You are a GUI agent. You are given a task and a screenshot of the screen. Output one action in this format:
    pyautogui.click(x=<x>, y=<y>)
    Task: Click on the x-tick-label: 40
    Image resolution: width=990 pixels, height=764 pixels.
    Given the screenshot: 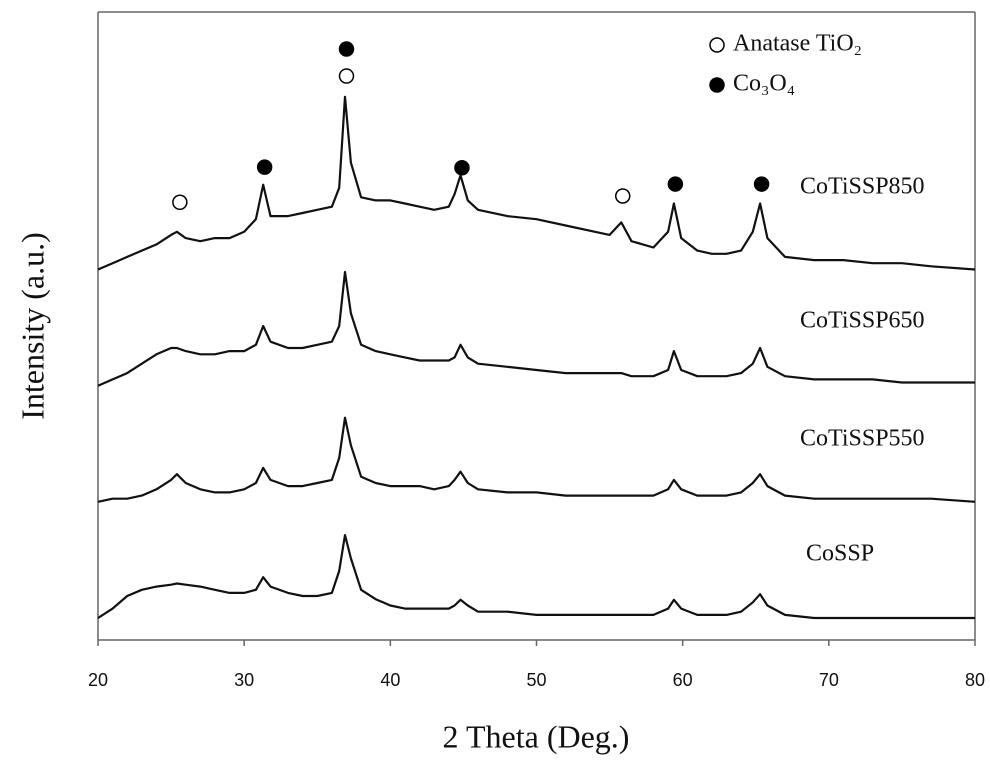 What is the action you would take?
    pyautogui.click(x=390, y=680)
    